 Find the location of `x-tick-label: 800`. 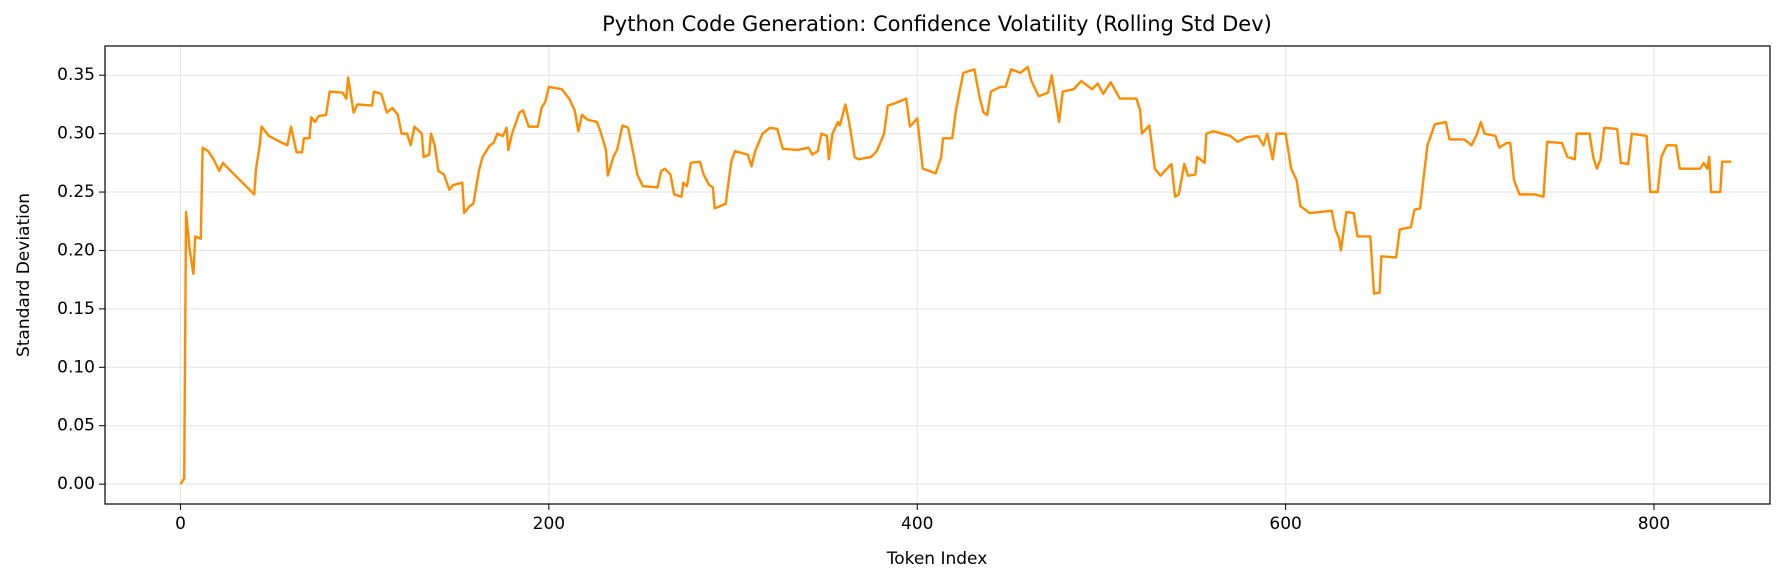

x-tick-label: 800 is located at coordinates (1654, 524).